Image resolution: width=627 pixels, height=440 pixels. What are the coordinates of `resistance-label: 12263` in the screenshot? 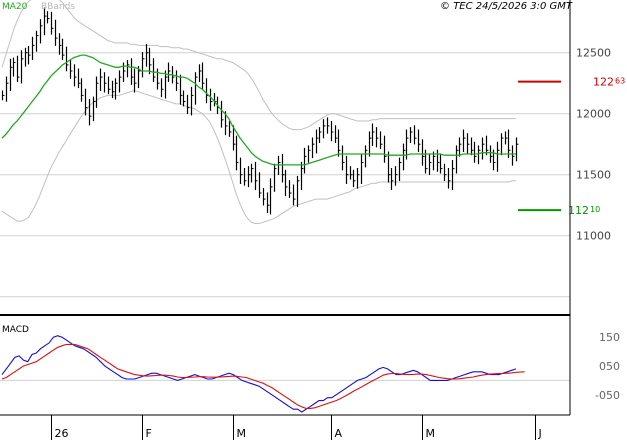 It's located at (609, 82).